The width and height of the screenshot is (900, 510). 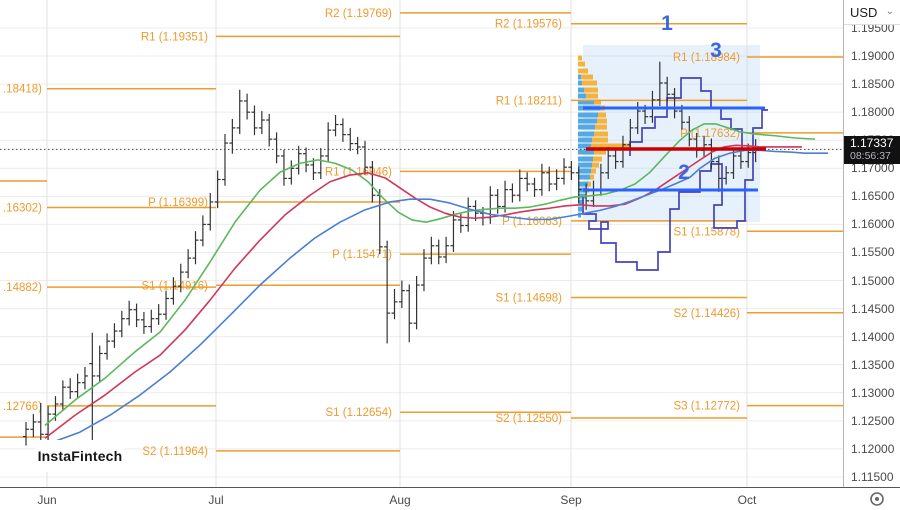 I want to click on pivot-label: .14882), so click(x=22, y=288).